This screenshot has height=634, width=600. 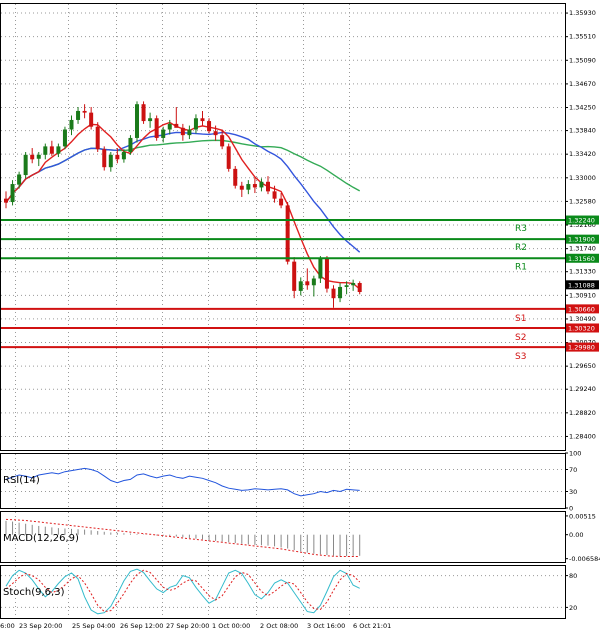 What do you see at coordinates (573, 492) in the screenshot?
I see `y-tick-label: 30` at bounding box center [573, 492].